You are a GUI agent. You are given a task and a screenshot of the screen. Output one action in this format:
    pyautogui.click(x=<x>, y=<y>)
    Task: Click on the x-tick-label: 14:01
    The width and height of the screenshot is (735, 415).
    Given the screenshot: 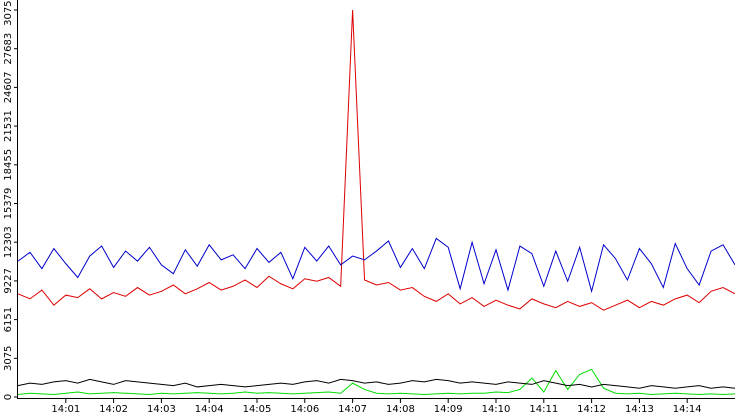 What is the action you would take?
    pyautogui.click(x=65, y=409)
    